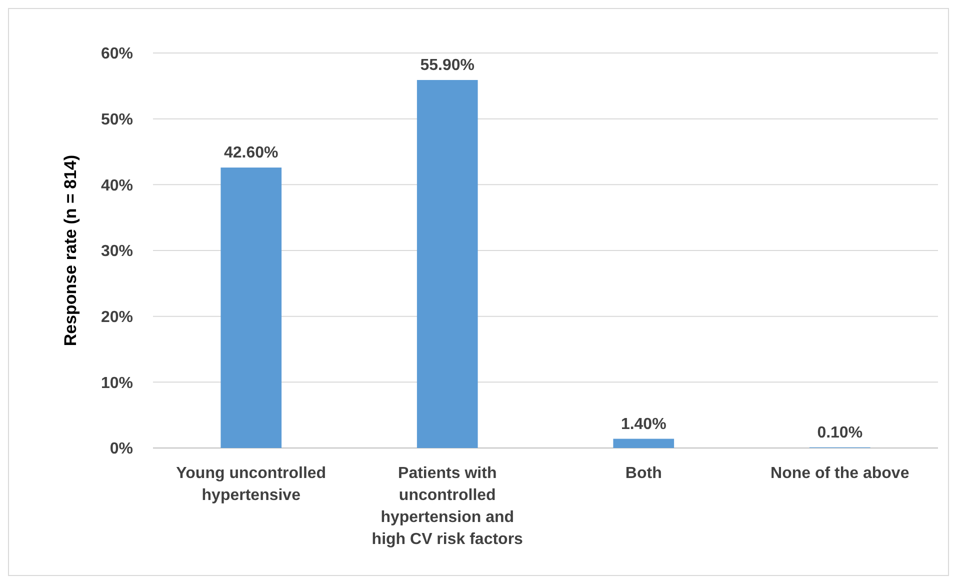 The image size is (957, 584). What do you see at coordinates (251, 153) in the screenshot?
I see `data-label: 42.60%` at bounding box center [251, 153].